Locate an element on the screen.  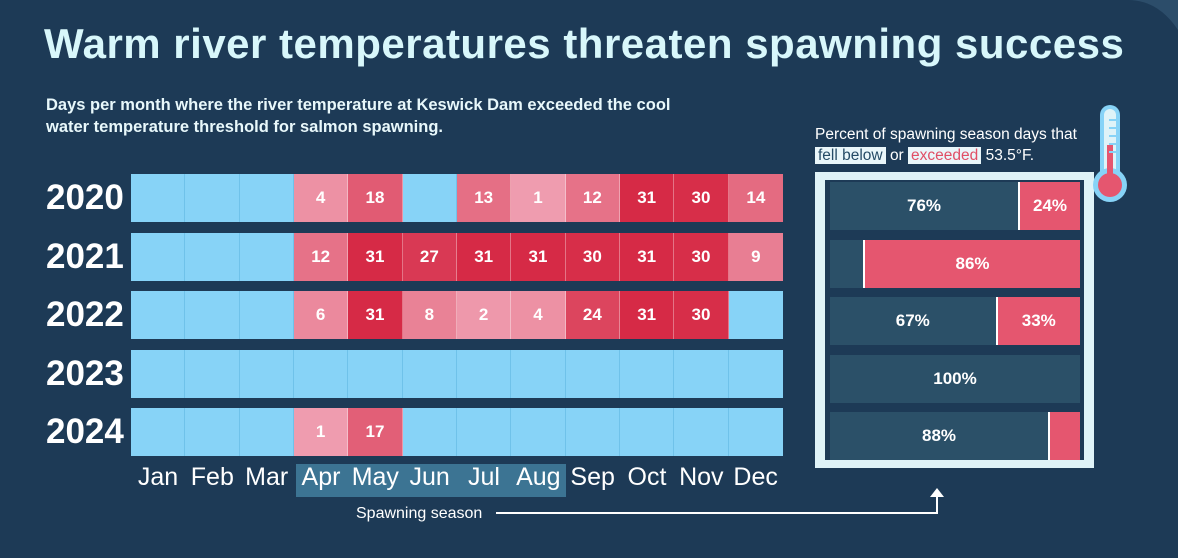
month-label-nov: Nov is located at coordinates (701, 477).